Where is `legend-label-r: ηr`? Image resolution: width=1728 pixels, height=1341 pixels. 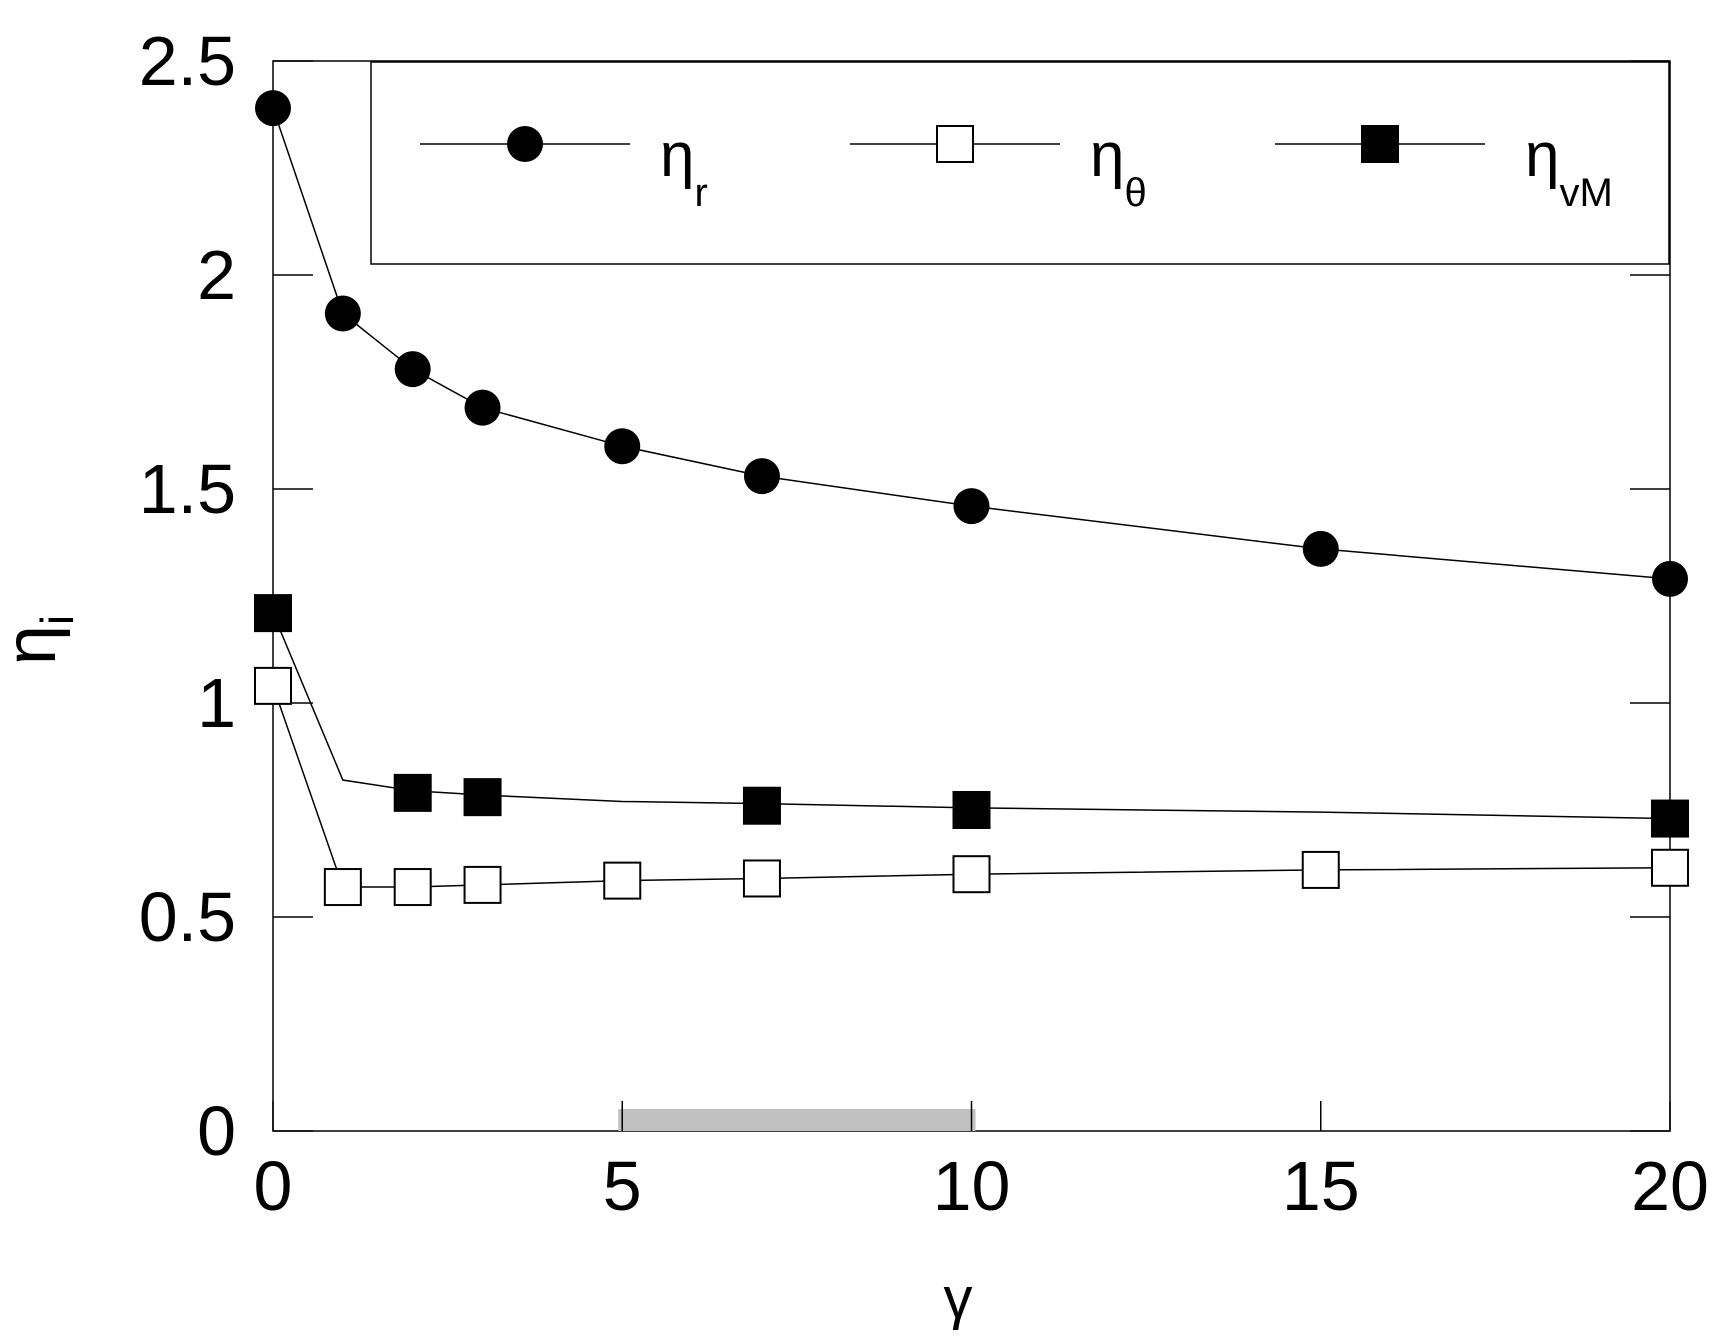 legend-label-r: ηr is located at coordinates (684, 168).